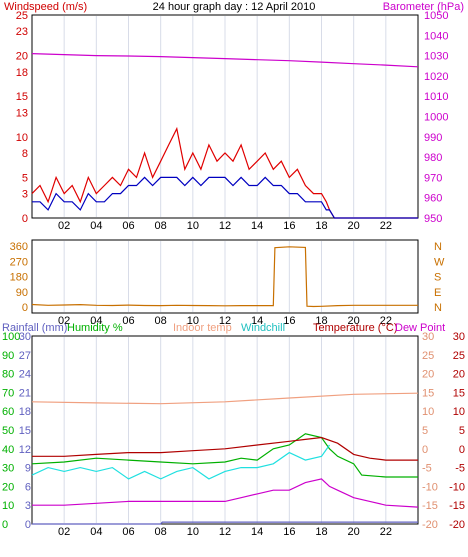  I want to click on indoor-temp-tick-label: -10, so click(430, 487).